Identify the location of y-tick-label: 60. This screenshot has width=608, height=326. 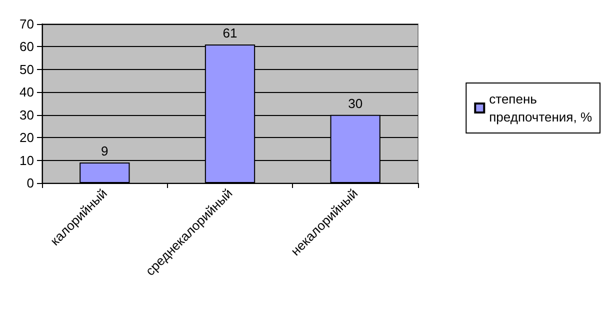
(27, 46).